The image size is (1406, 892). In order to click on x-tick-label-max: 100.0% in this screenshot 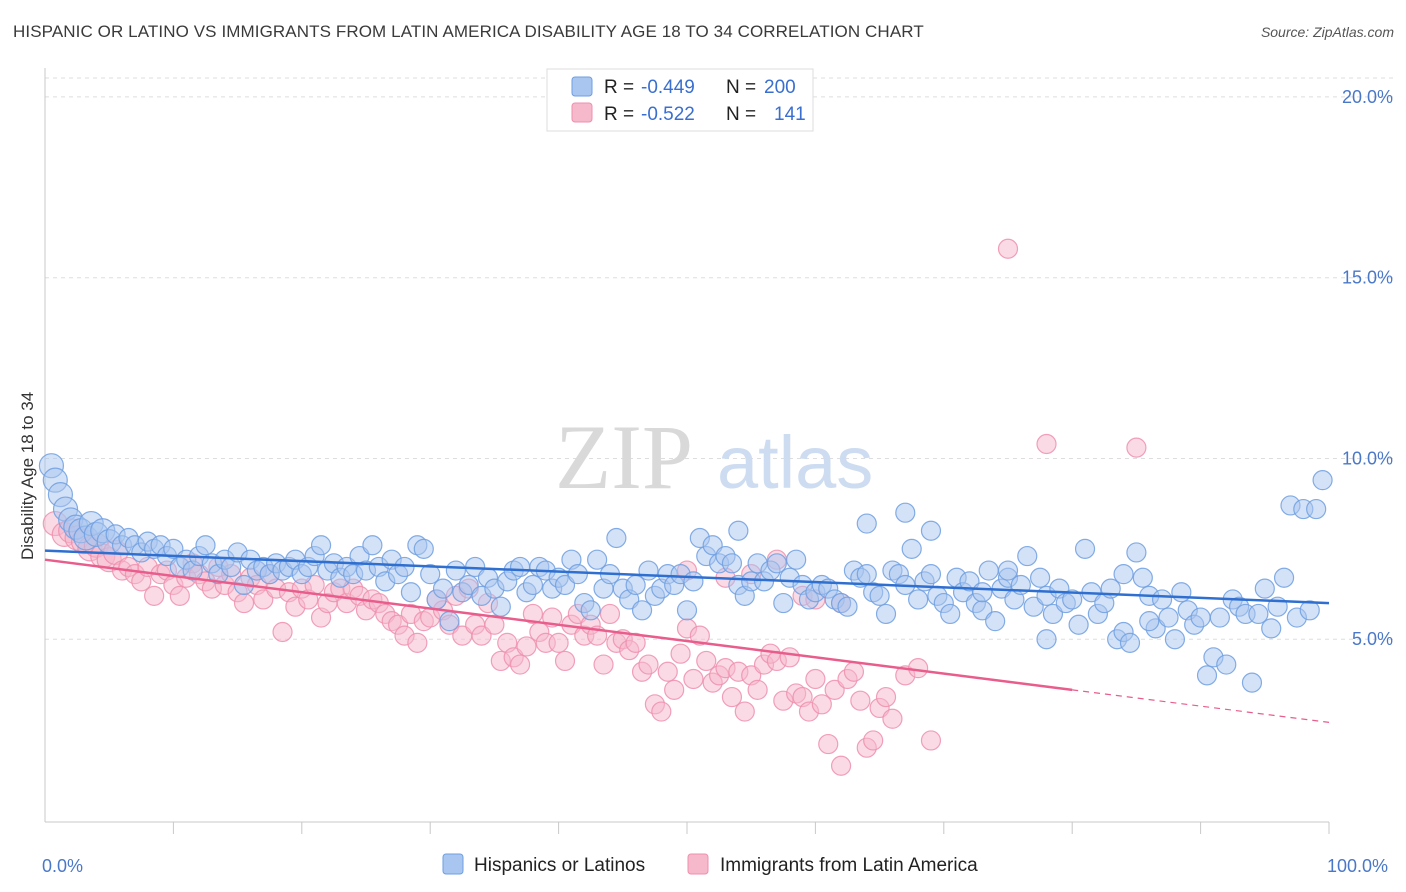, I will do `click(1357, 866)`.